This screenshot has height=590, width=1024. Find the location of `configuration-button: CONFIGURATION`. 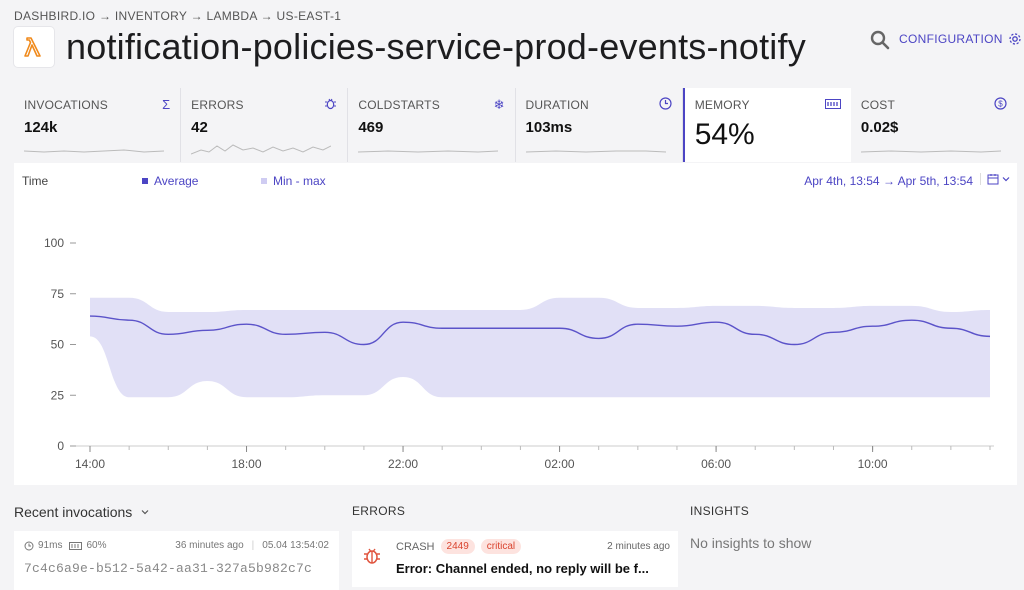

configuration-button: CONFIGURATION is located at coordinates (960, 39).